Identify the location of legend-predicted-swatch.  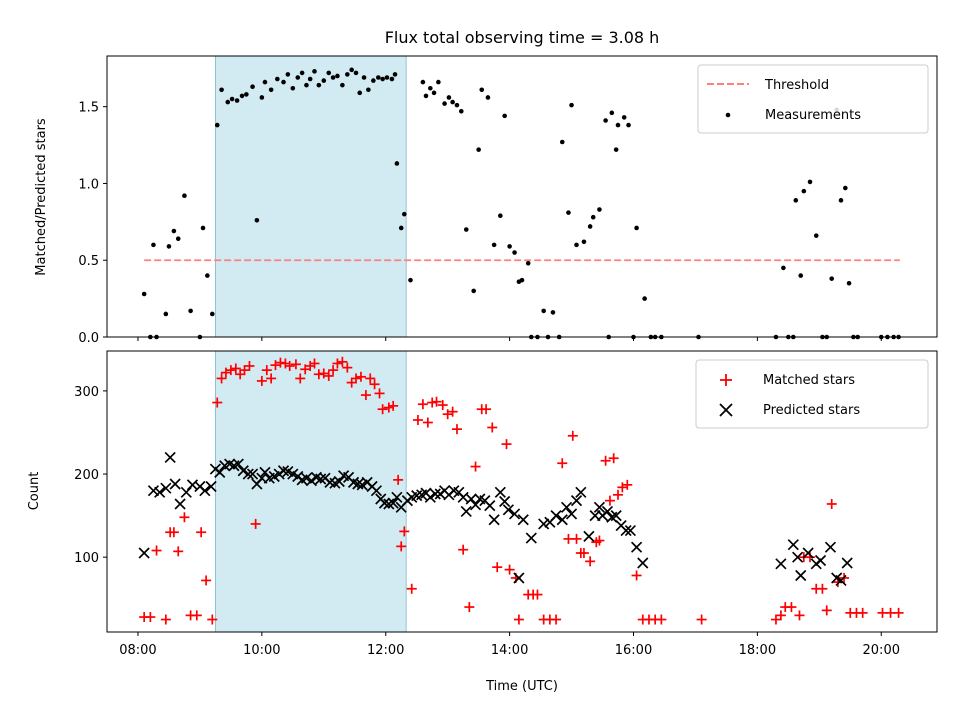
(726, 410).